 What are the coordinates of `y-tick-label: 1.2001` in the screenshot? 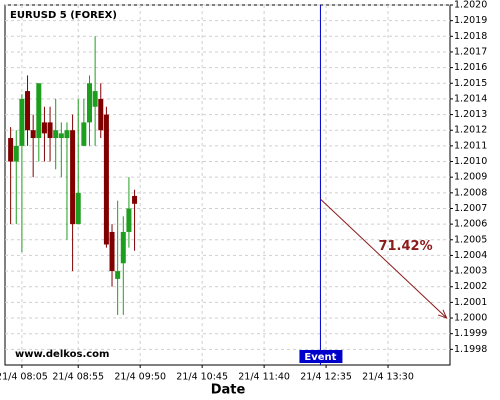 It's located at (470, 302).